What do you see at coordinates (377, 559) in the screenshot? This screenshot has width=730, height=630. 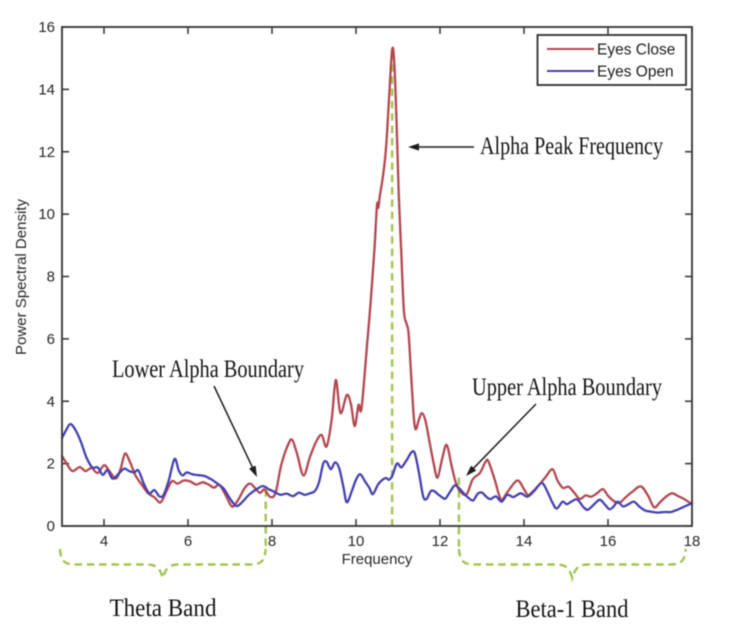 I see `x-axis-label: Frequency` at bounding box center [377, 559].